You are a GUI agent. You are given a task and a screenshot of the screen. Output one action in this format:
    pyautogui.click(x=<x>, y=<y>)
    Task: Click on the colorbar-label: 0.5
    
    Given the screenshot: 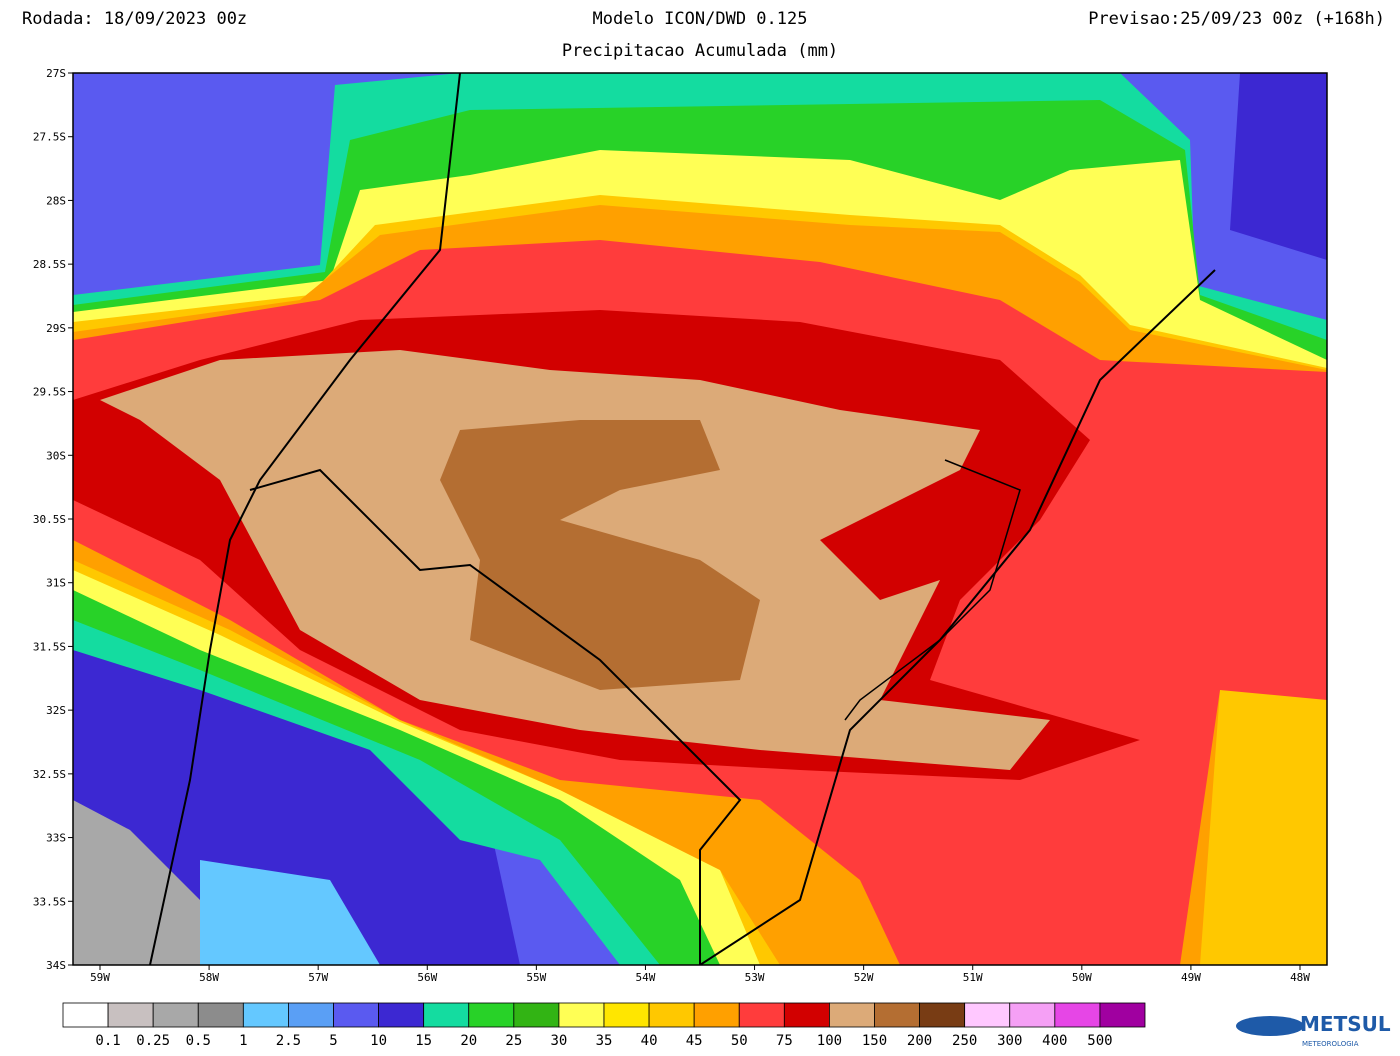 What is the action you would take?
    pyautogui.click(x=198, y=1041)
    